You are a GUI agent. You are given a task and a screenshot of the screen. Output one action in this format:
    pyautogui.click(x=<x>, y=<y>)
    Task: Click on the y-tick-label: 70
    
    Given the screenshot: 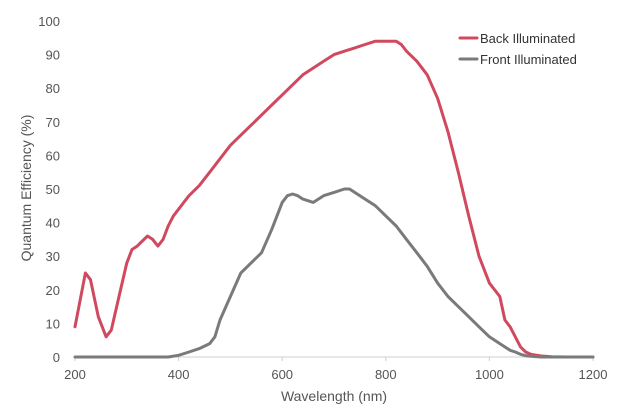 What is the action you would take?
    pyautogui.click(x=53, y=122)
    